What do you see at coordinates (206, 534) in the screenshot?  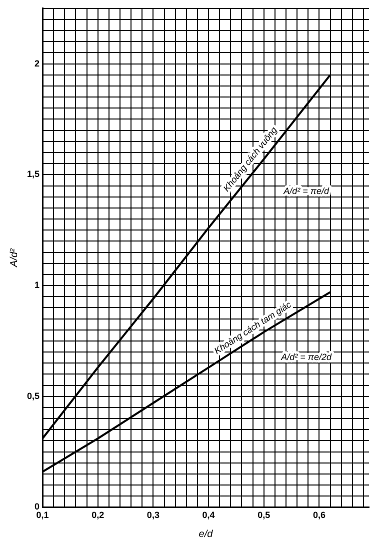 I see `x-axis-title: e/d` at bounding box center [206, 534].